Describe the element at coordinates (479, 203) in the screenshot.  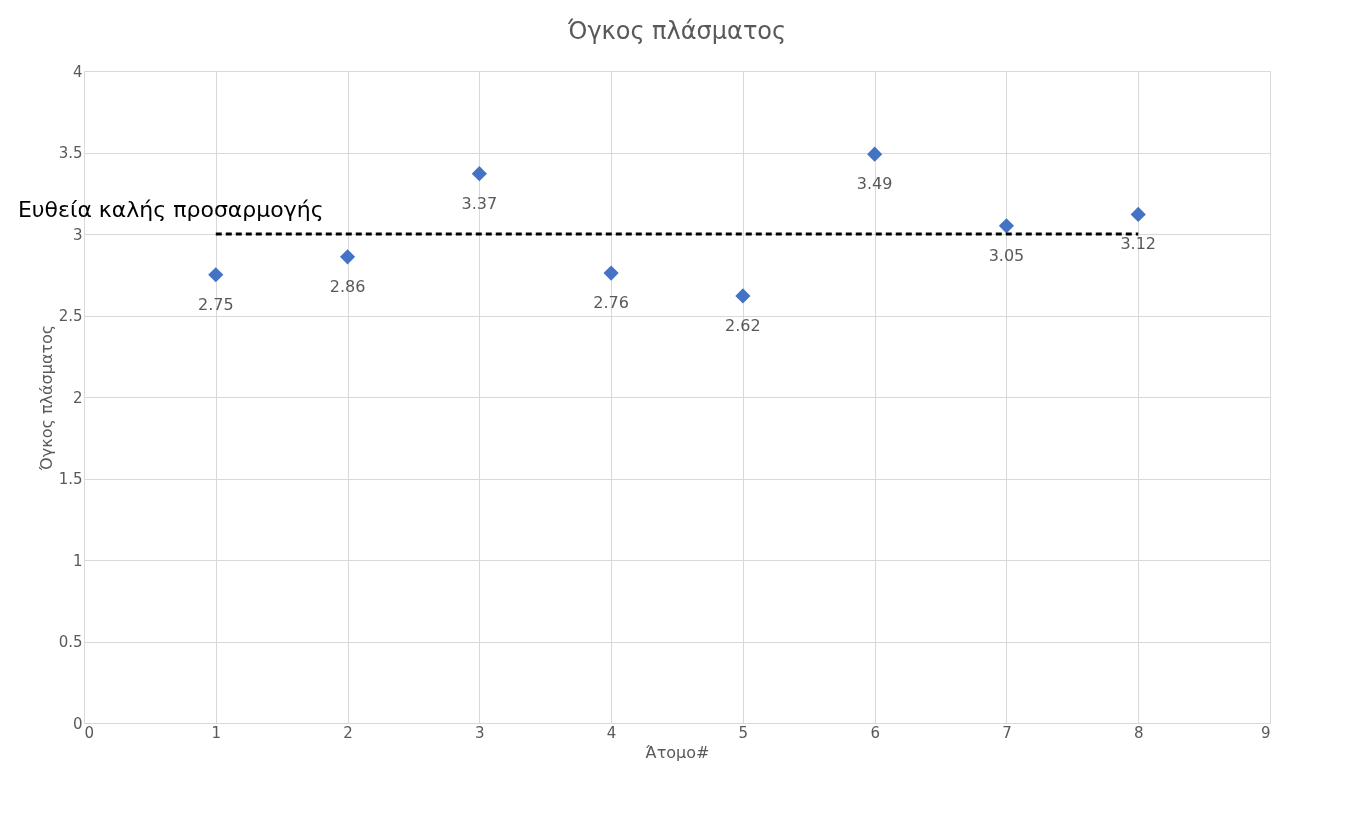
I see `data-label: 3.37` at that location.